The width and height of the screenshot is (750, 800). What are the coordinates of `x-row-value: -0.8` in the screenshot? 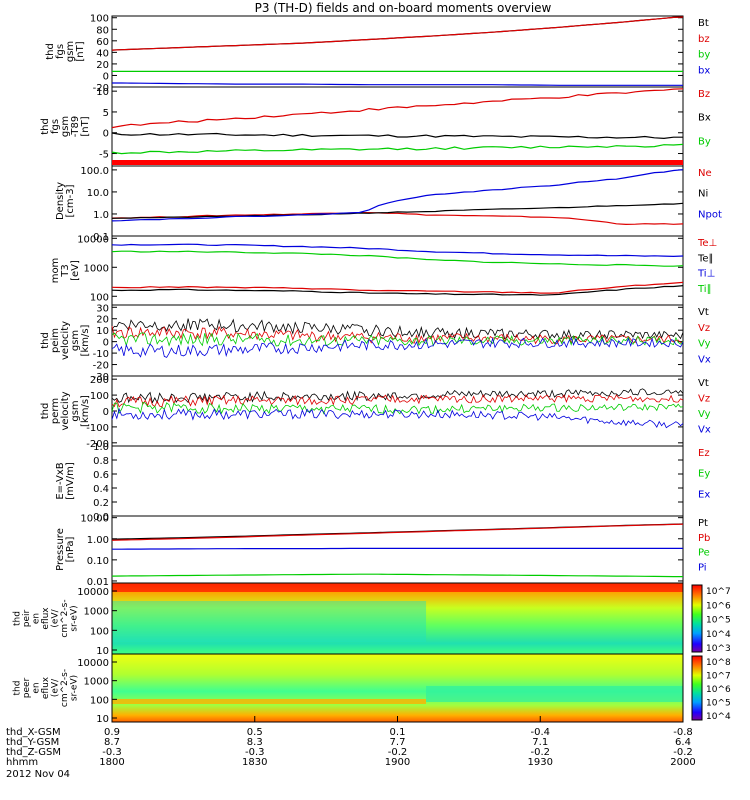 It's located at (683, 732).